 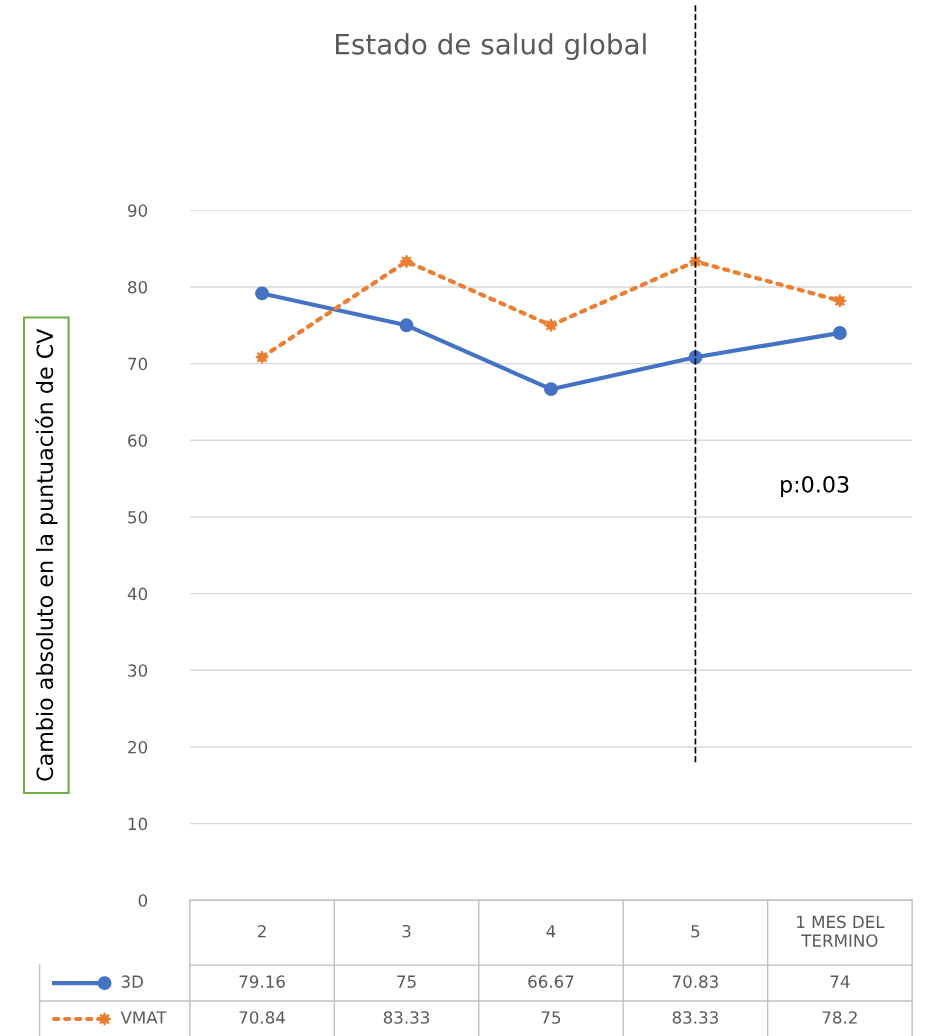 I want to click on y-tick-label: 40, so click(x=137, y=594).